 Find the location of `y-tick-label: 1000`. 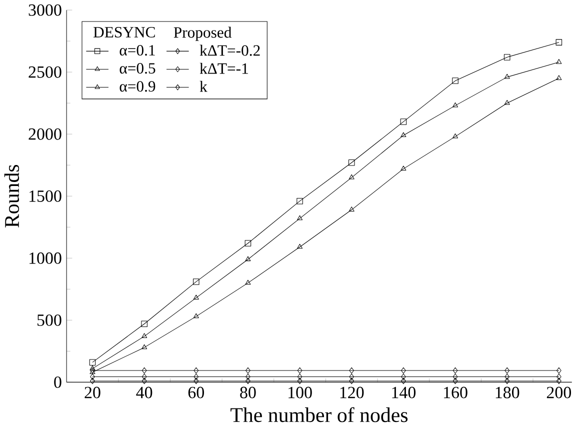

y-tick-label: 1000 is located at coordinates (46, 258).